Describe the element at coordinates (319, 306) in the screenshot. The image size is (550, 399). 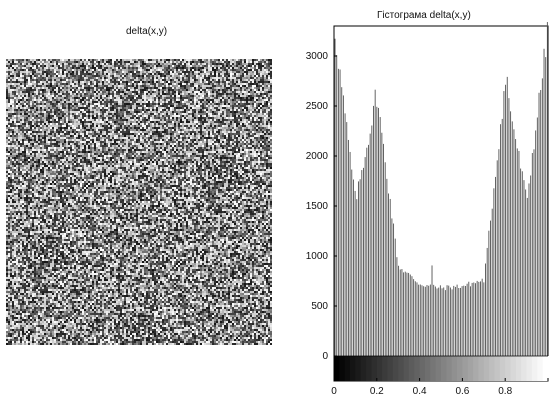
I see `y-tick-label: 500` at that location.